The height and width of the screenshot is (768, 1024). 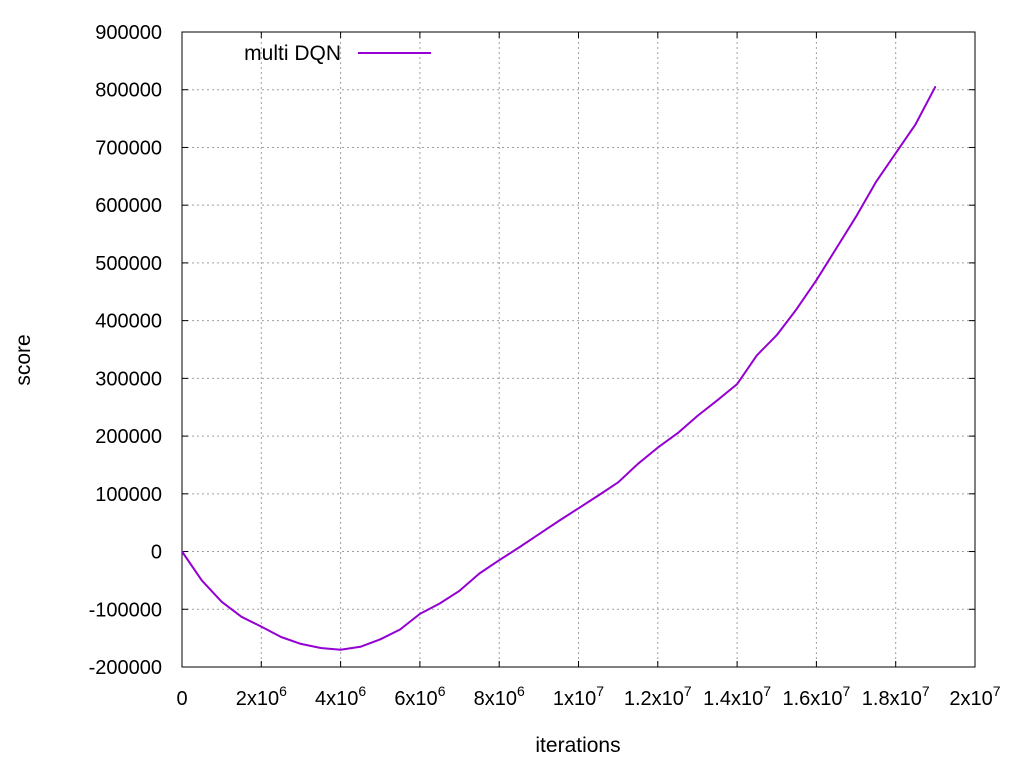 What do you see at coordinates (816, 696) in the screenshot?
I see `x-tick-label: 1.6x10⁷` at bounding box center [816, 696].